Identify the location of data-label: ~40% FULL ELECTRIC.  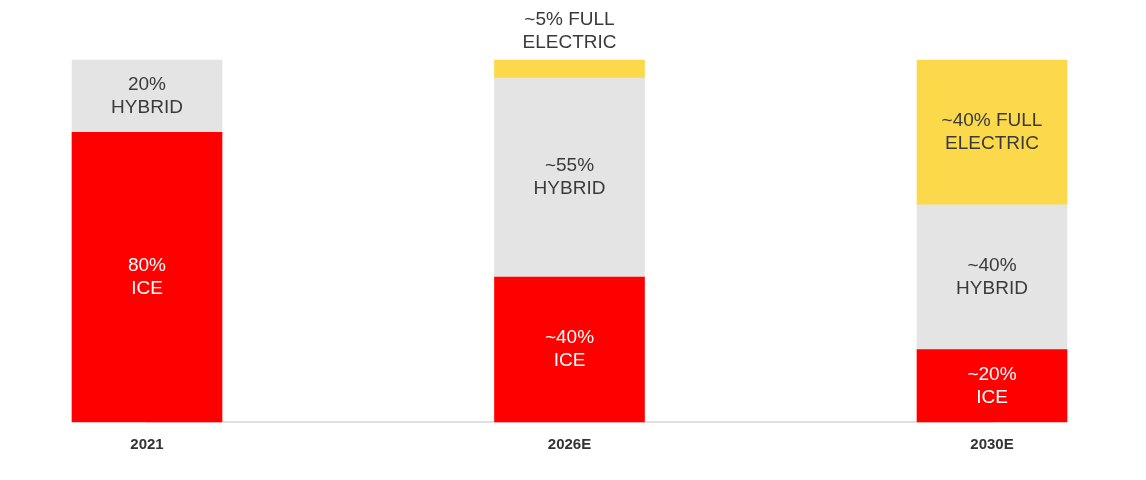
(992, 131).